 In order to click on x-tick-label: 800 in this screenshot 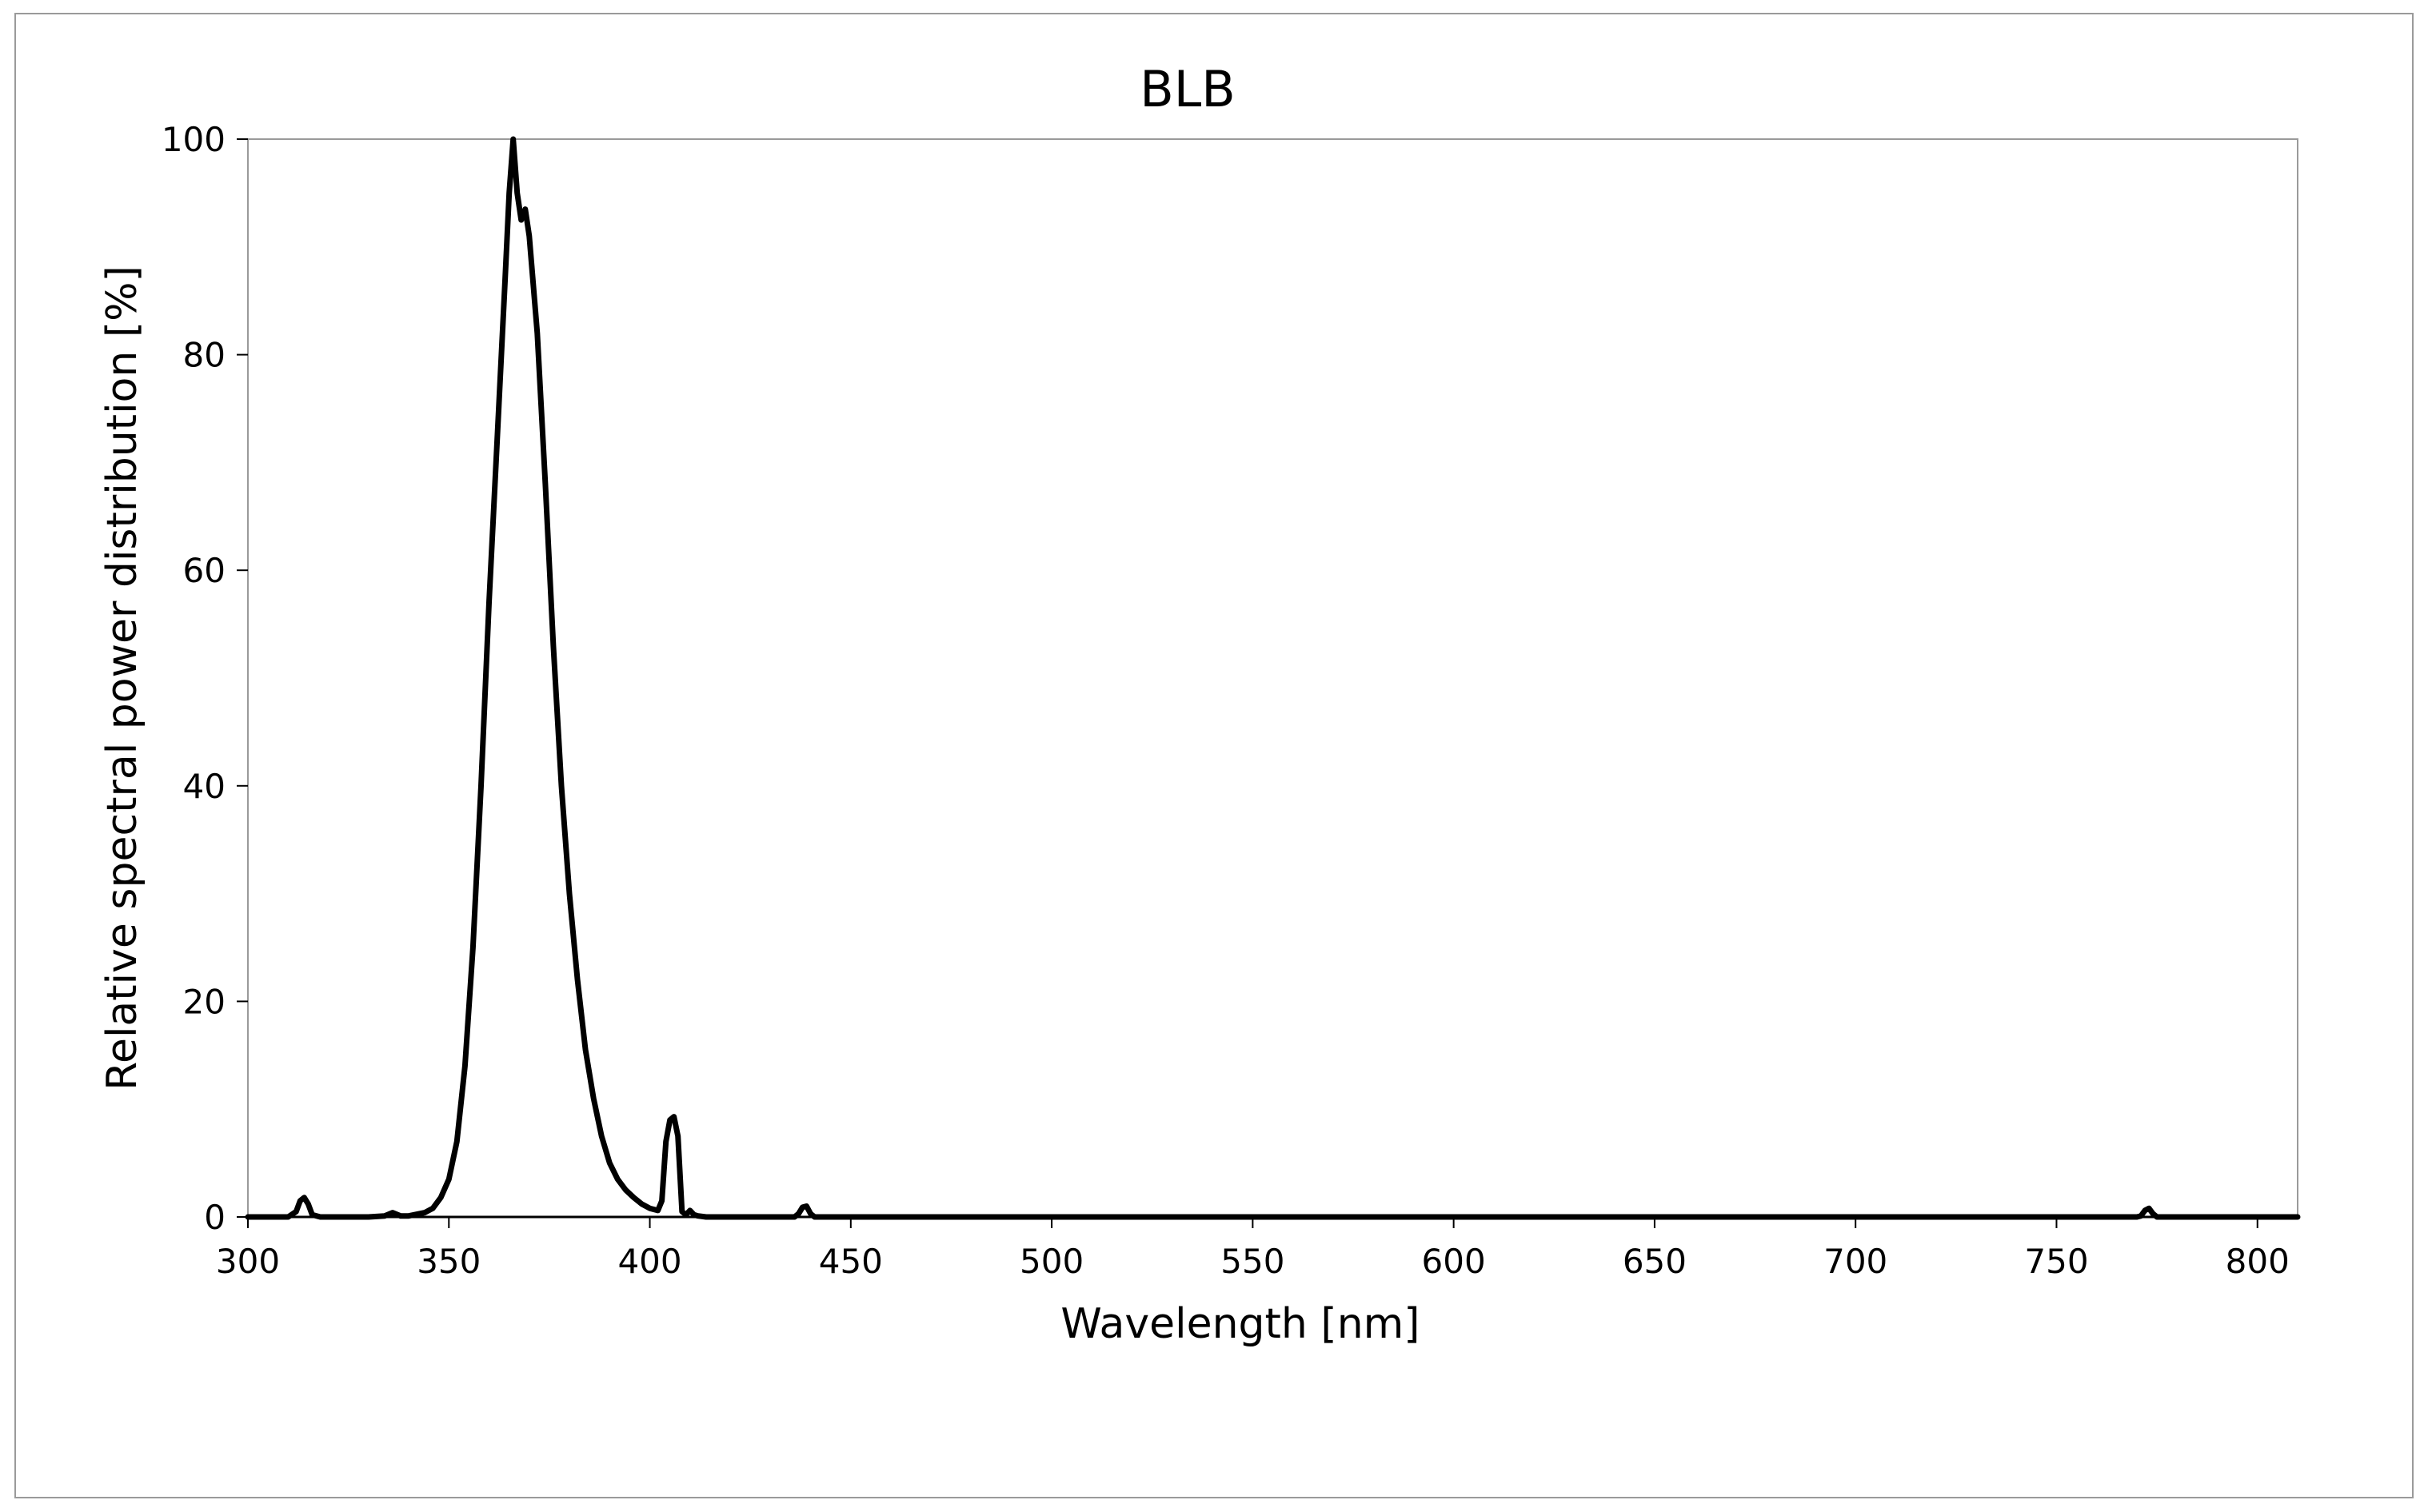, I will do `click(2258, 1261)`.